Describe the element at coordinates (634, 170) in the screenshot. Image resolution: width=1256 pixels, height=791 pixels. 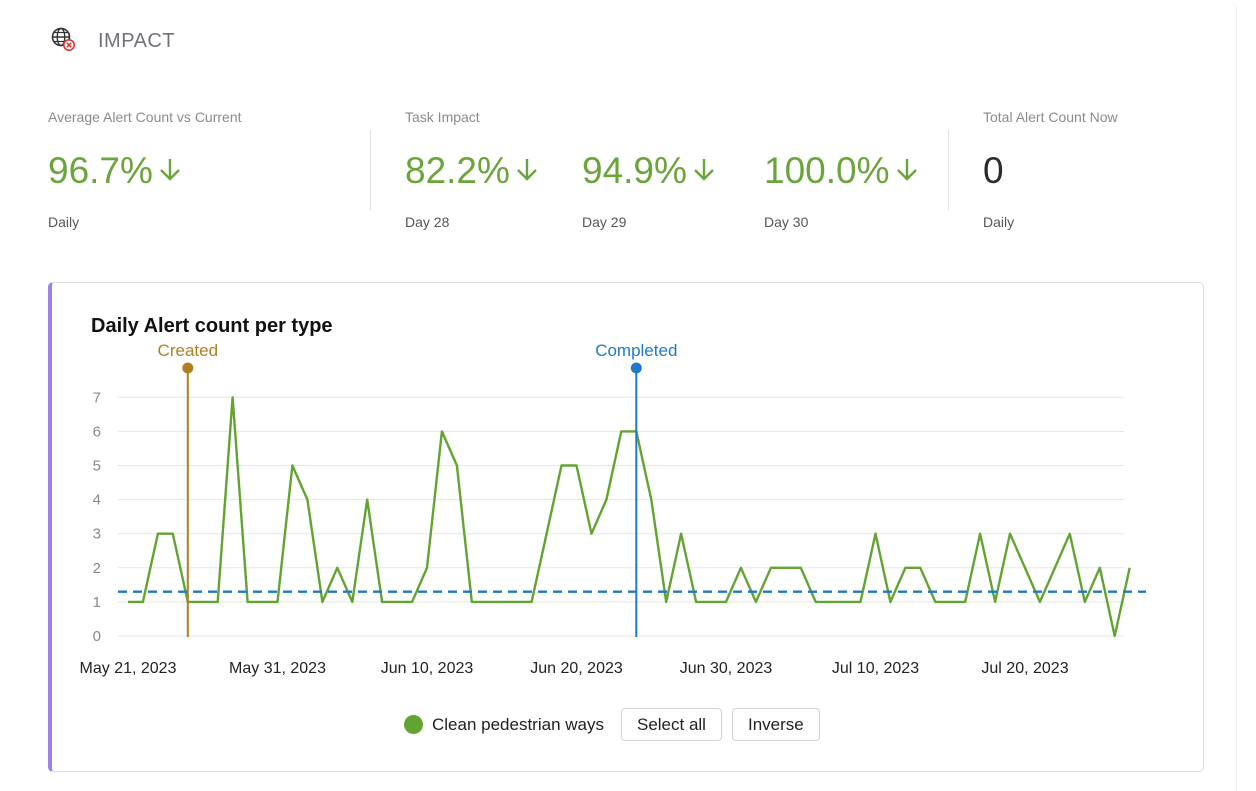
I see `task-impact-day29-number: 94.9%` at that location.